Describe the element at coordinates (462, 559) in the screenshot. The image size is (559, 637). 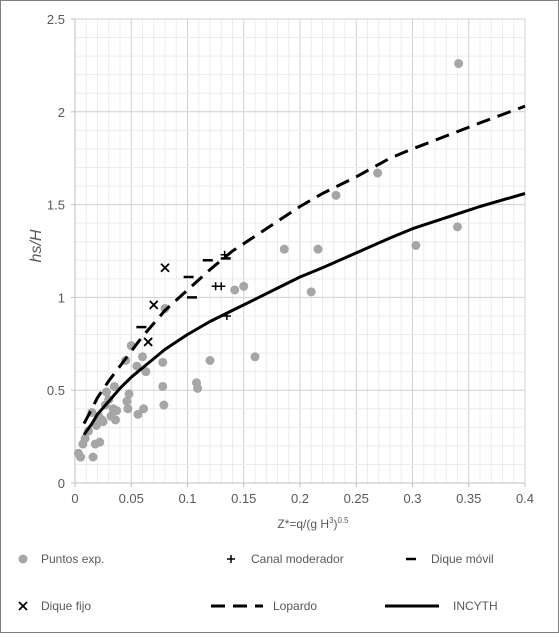
I see `legend-label: Dique móvil` at that location.